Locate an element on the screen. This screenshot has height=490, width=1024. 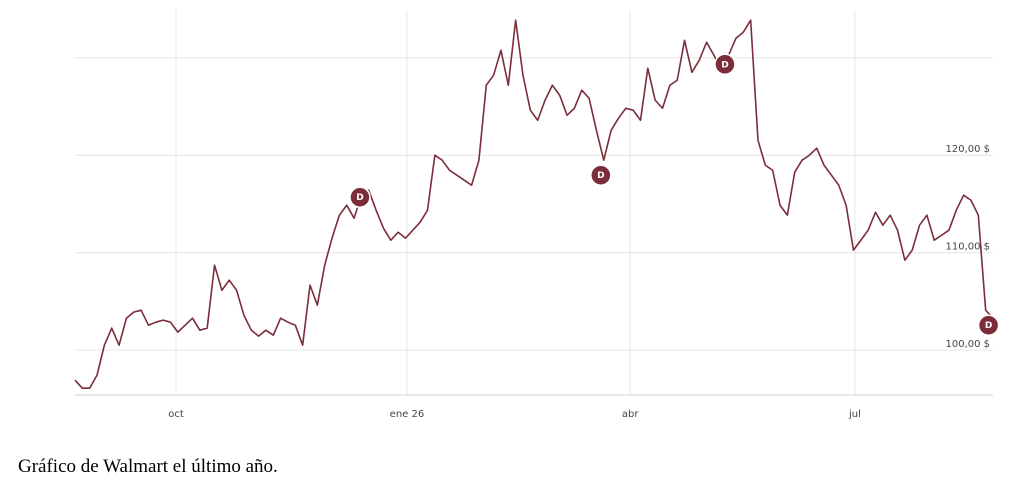
x-tick-label: ene 26 is located at coordinates (407, 414).